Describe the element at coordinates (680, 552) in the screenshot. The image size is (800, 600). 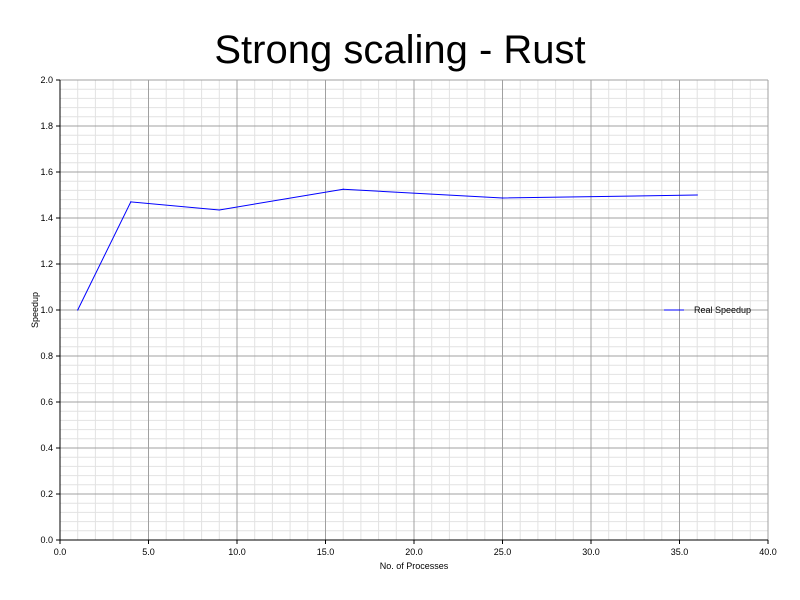
I see `x-tick-label: 35.0` at that location.